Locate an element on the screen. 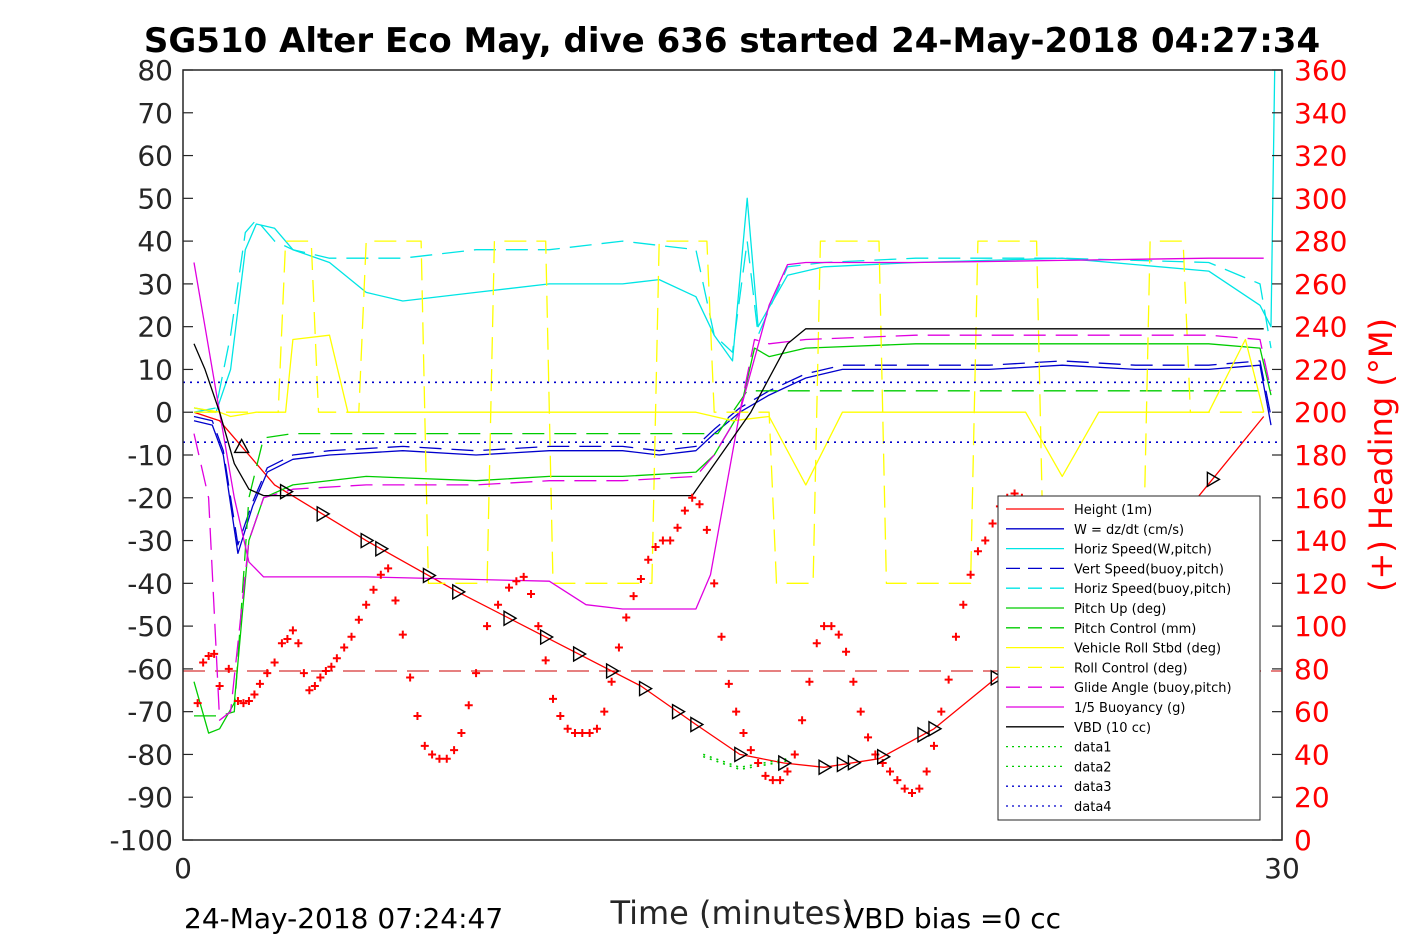 Image resolution: width=1417 pixels, height=945 pixels. legend-label: Vert Speed(buoy,pitch) is located at coordinates (1149, 569).